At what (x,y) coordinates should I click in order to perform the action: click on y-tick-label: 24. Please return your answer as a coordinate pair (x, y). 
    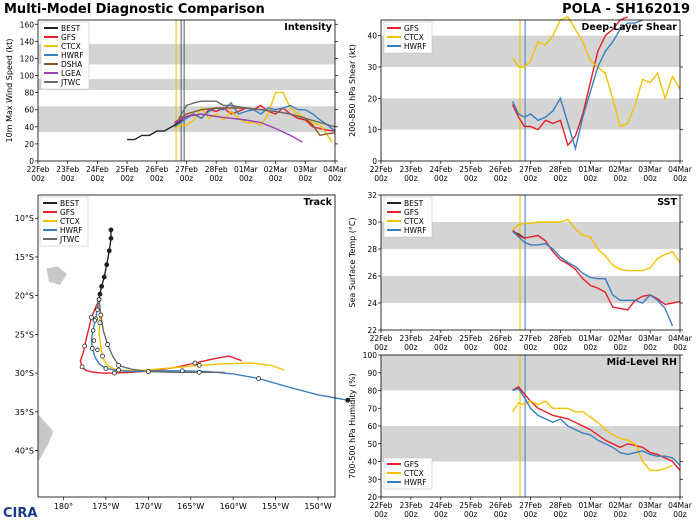
    Looking at the image, I should click on (372, 303).